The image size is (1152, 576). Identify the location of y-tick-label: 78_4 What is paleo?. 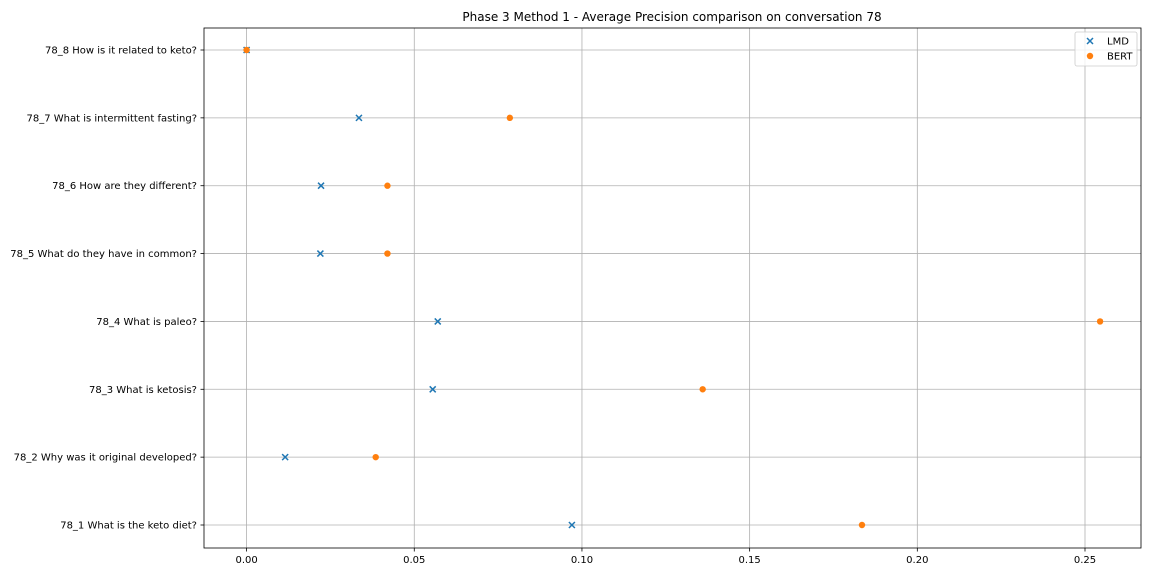
(146, 322).